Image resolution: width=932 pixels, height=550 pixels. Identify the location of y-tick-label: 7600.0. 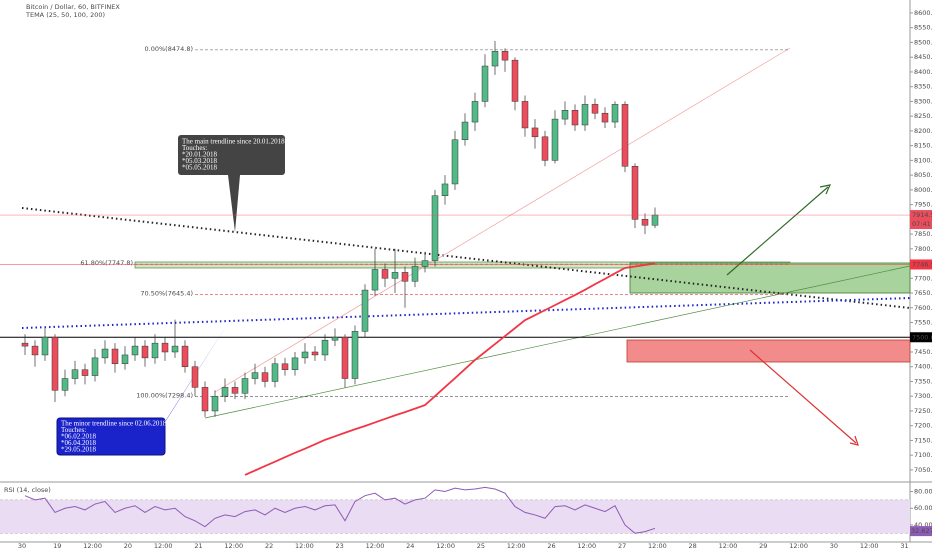
(923, 308).